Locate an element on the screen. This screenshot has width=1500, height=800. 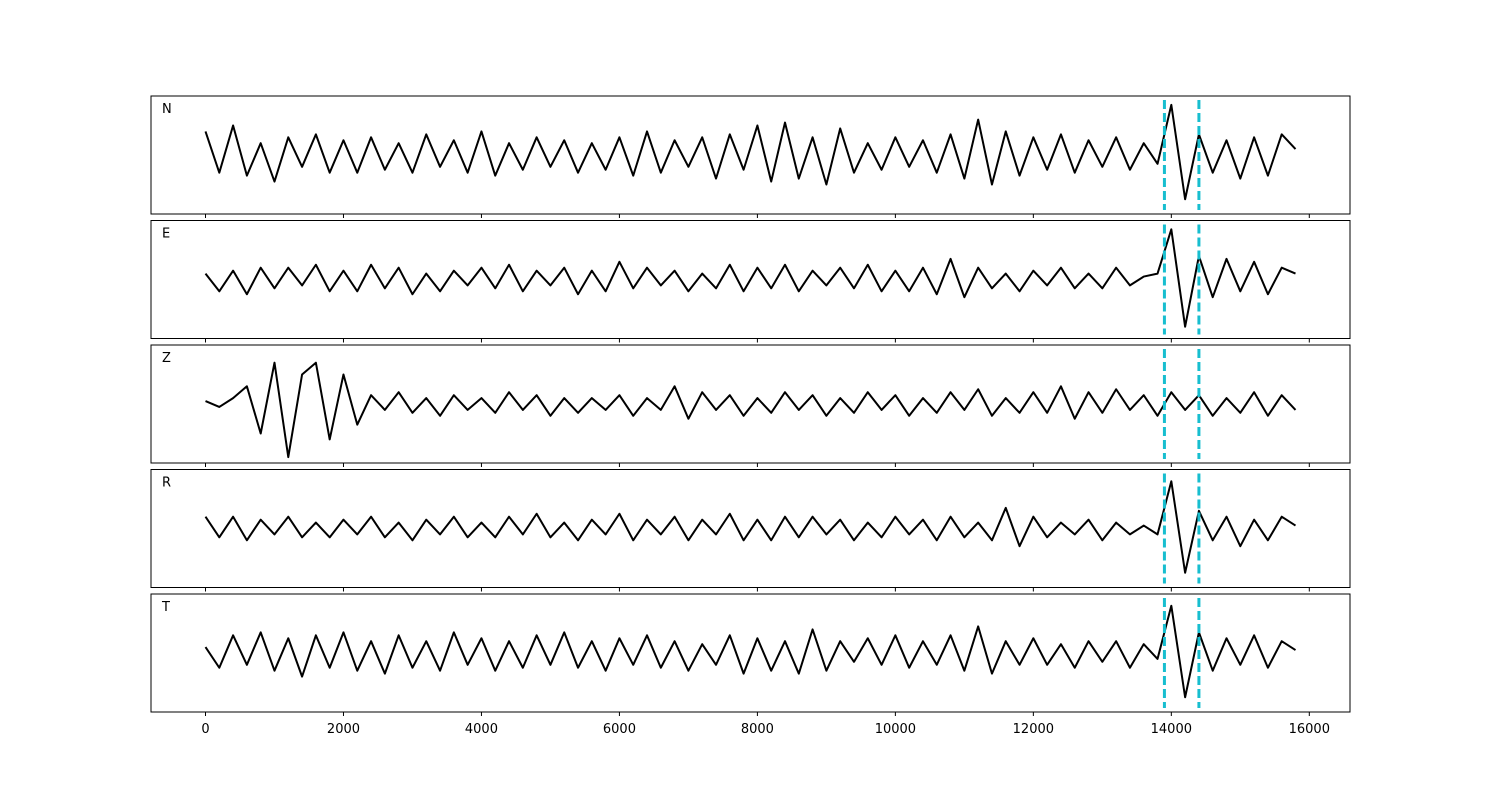
x-tick-label: 0 is located at coordinates (205, 729).